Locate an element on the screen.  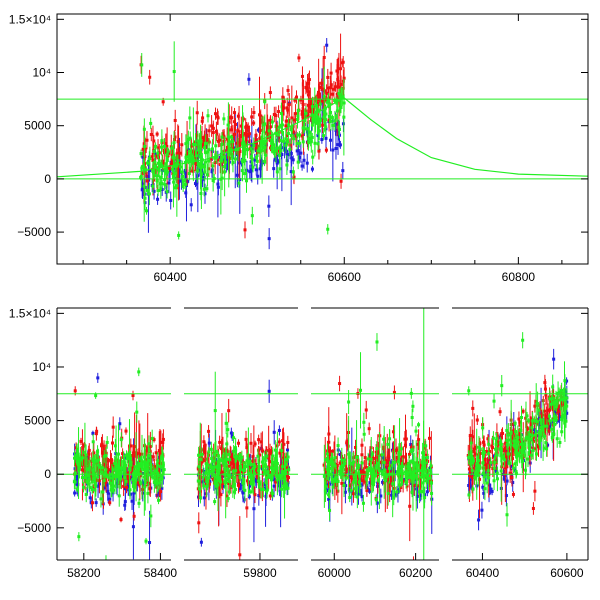
top-x-tick-label: 60400 is located at coordinates (170, 277).